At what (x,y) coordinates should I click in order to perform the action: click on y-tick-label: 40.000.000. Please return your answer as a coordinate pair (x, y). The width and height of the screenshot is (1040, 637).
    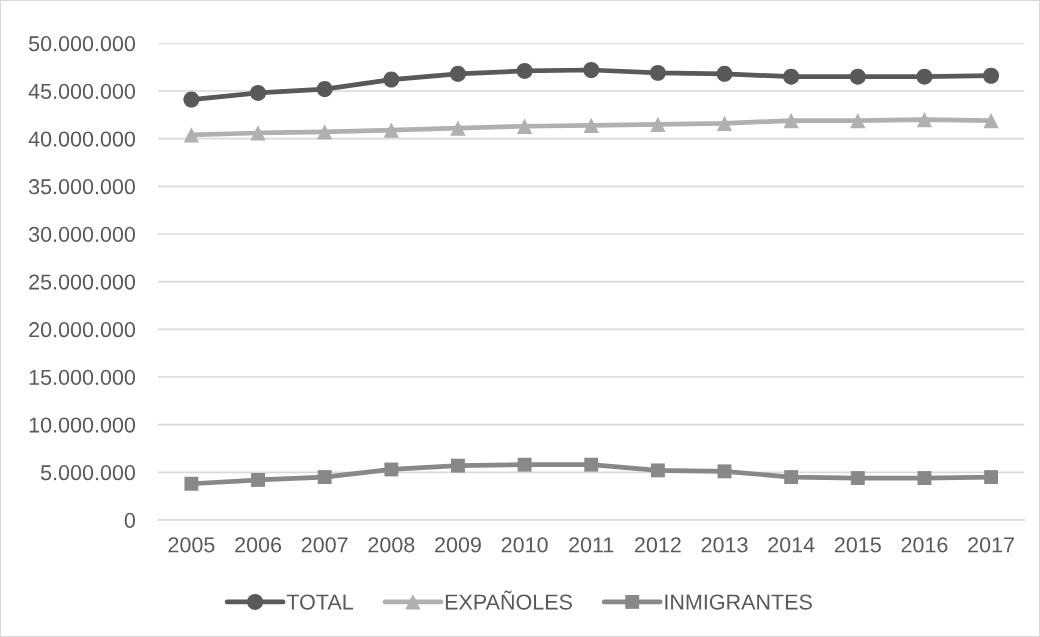
    Looking at the image, I should click on (82, 139).